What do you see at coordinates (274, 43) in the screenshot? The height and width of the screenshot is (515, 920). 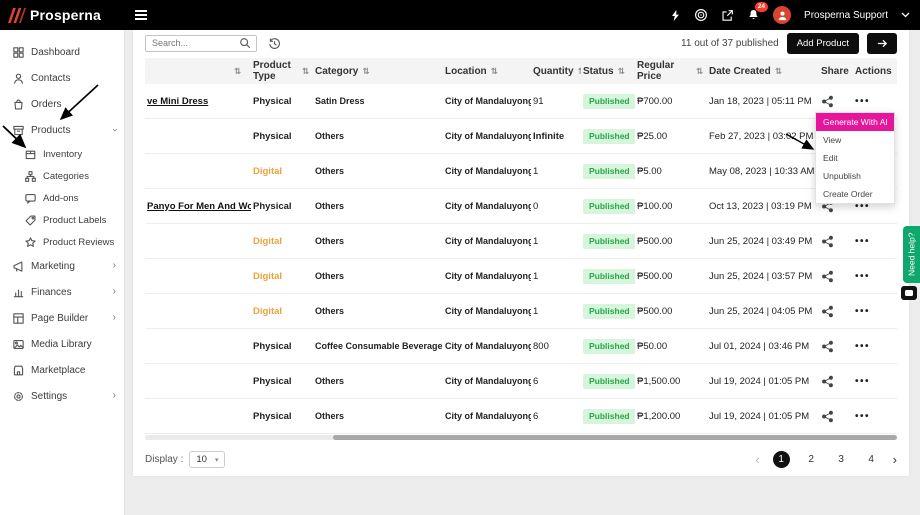 I see `history-restore-button` at bounding box center [274, 43].